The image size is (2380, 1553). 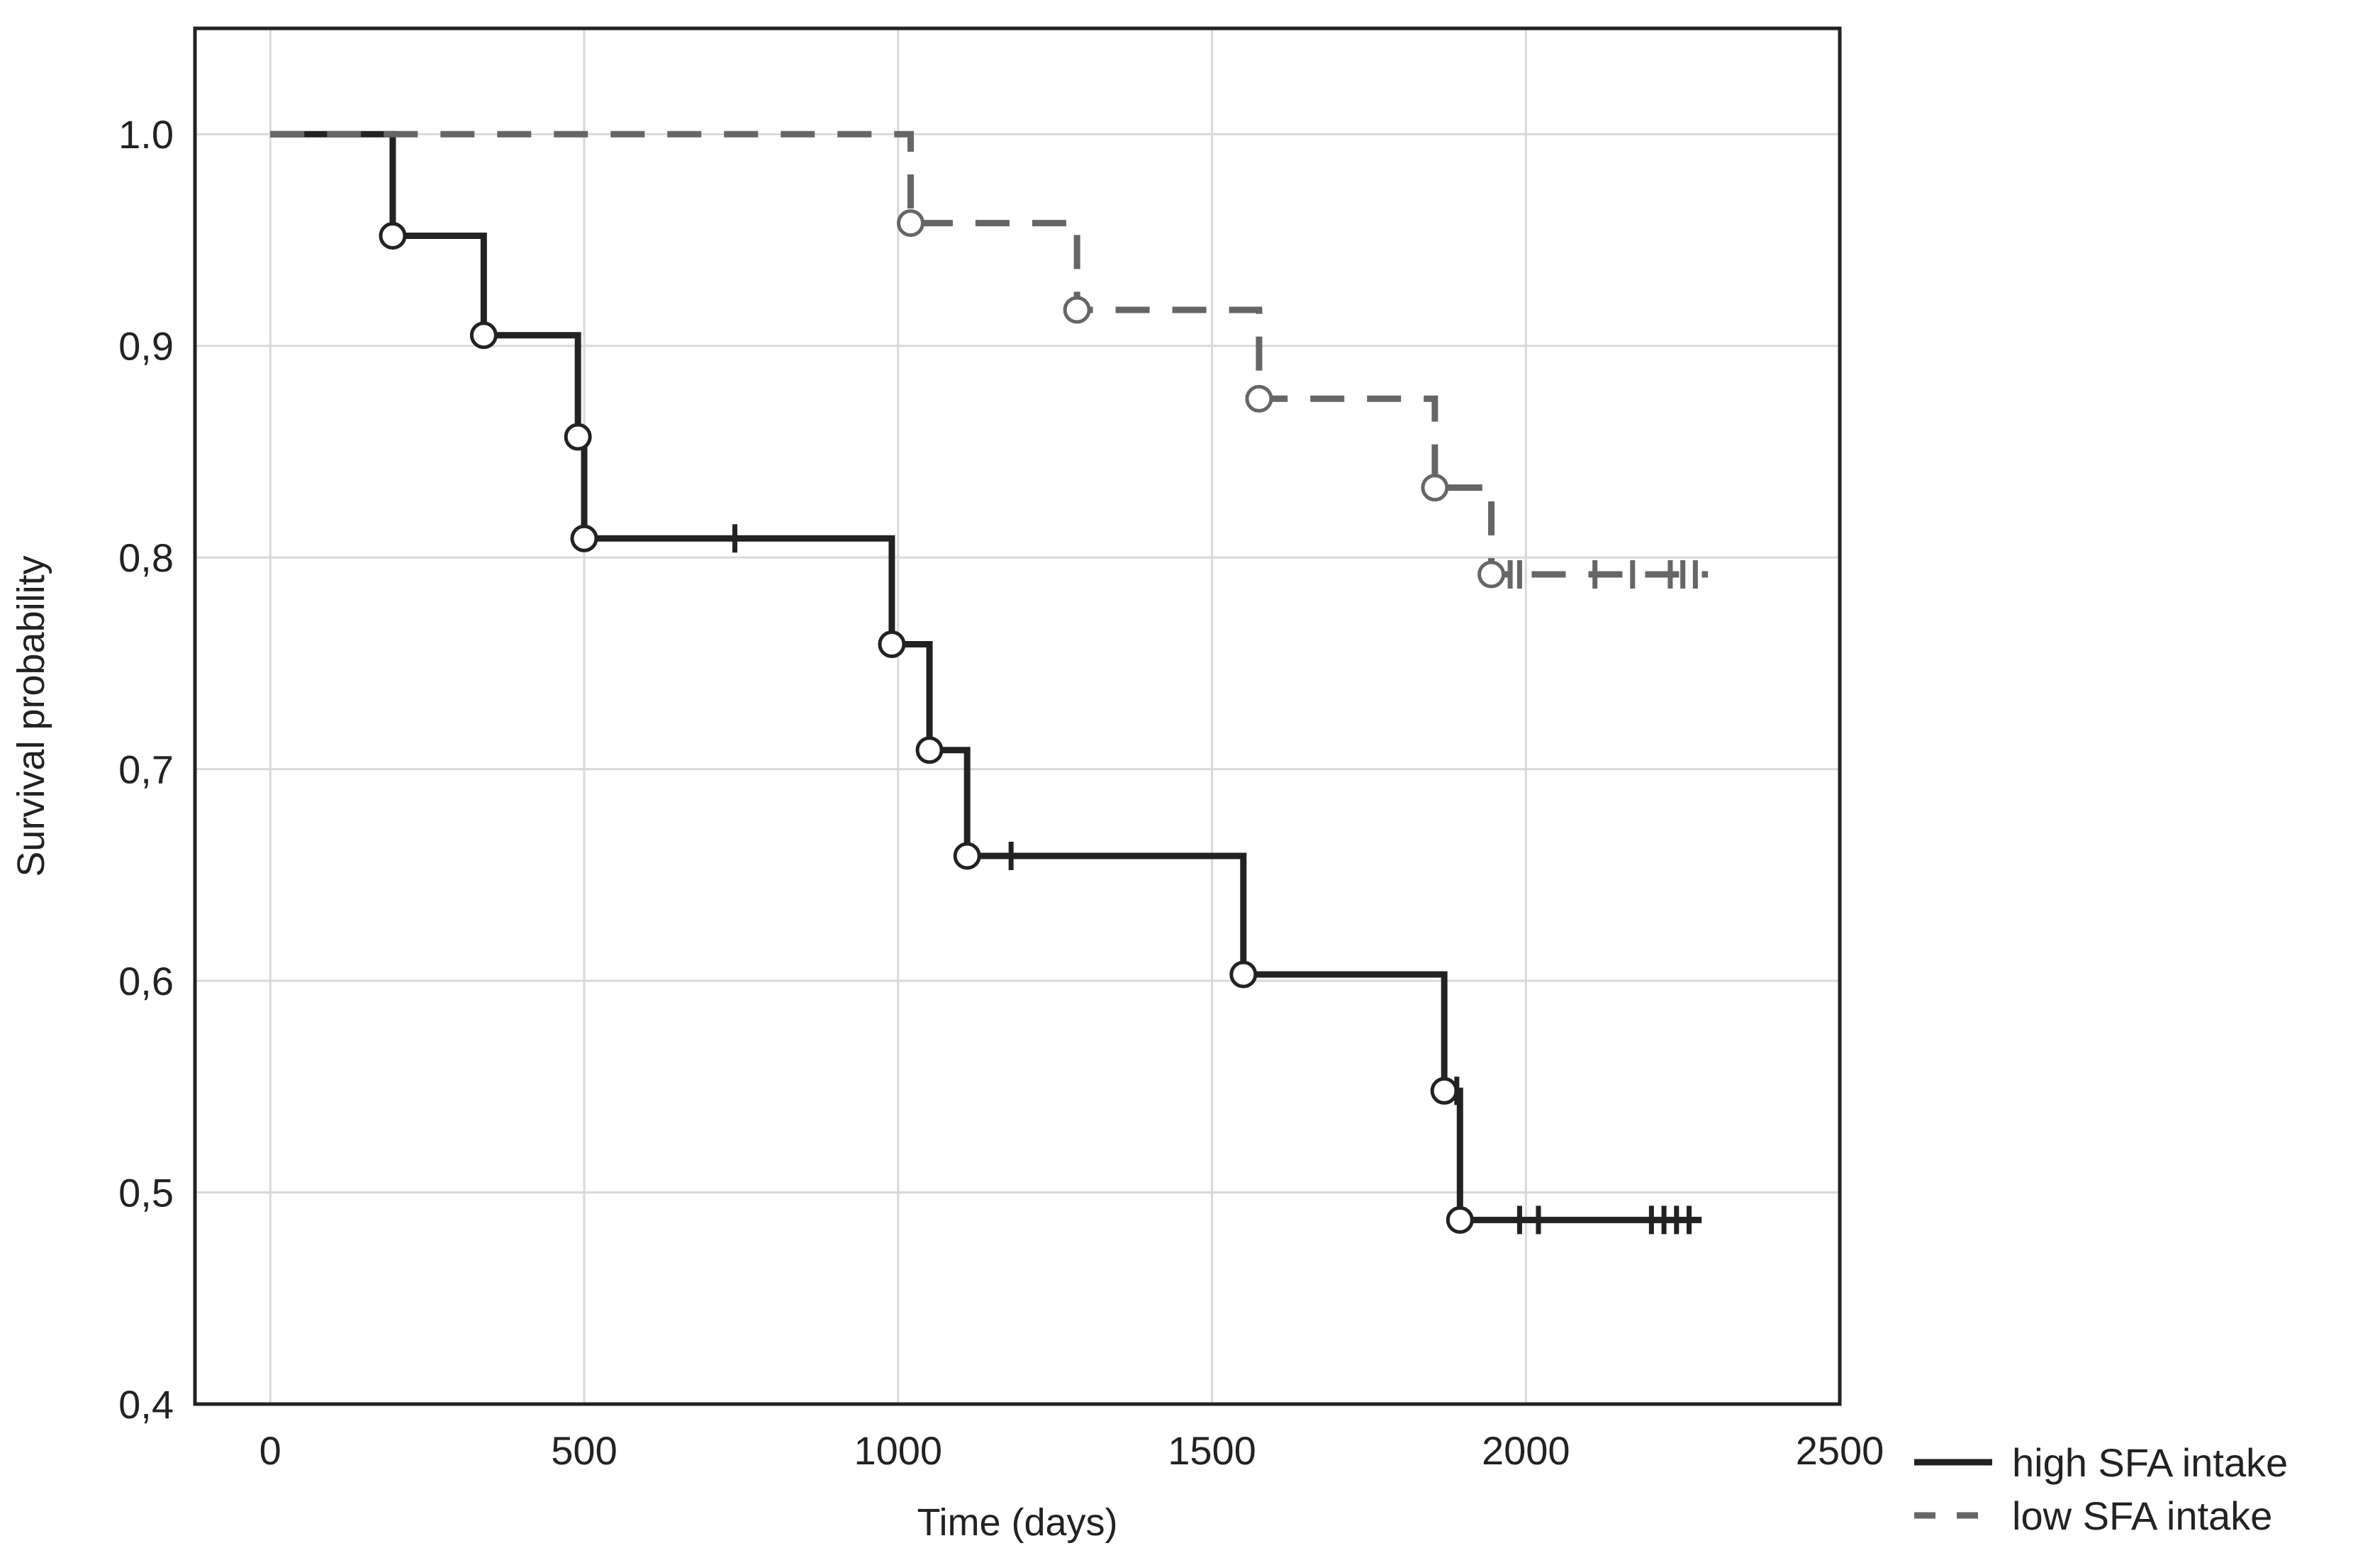 What do you see at coordinates (146, 134) in the screenshot?
I see `y-tick-label: 1.0` at bounding box center [146, 134].